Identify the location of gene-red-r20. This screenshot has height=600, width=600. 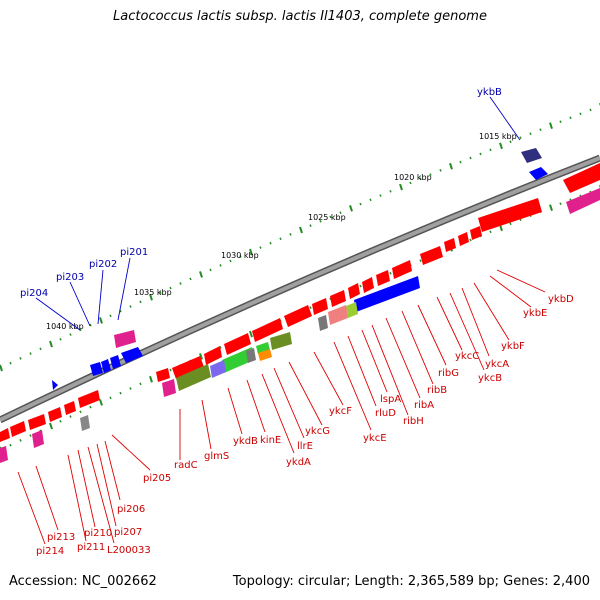
(37, 422).